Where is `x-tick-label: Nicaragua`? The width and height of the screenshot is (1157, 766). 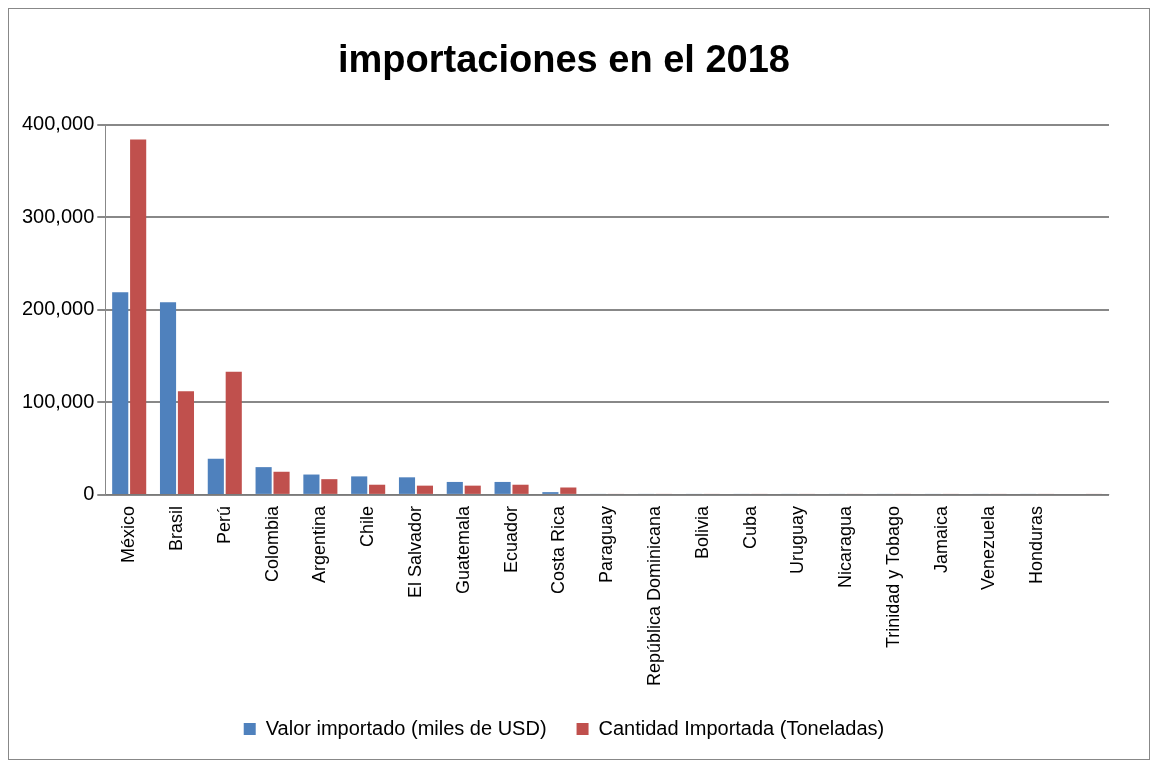
x-tick-label: Nicaragua is located at coordinates (845, 546).